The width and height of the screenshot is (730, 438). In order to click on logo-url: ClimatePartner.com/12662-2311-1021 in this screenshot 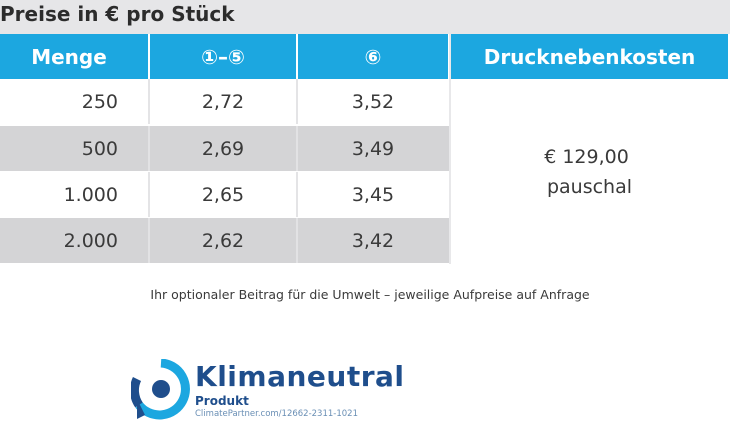, I will do `click(276, 414)`.